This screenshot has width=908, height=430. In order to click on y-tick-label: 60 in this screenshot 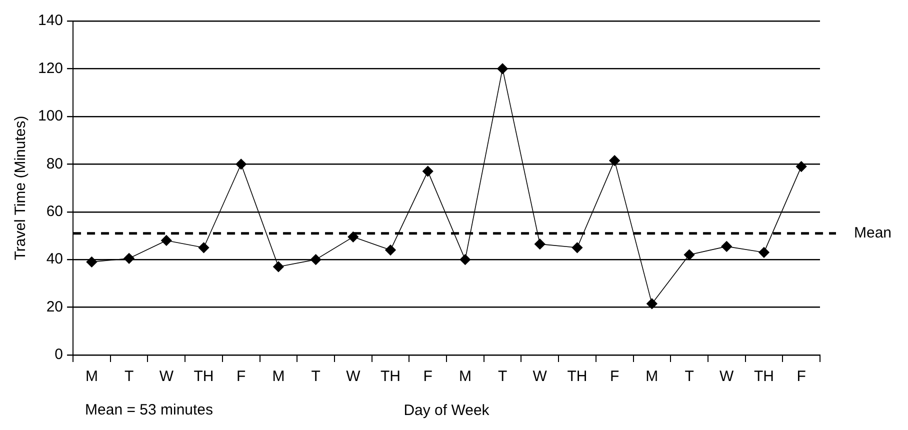, I will do `click(55, 211)`.